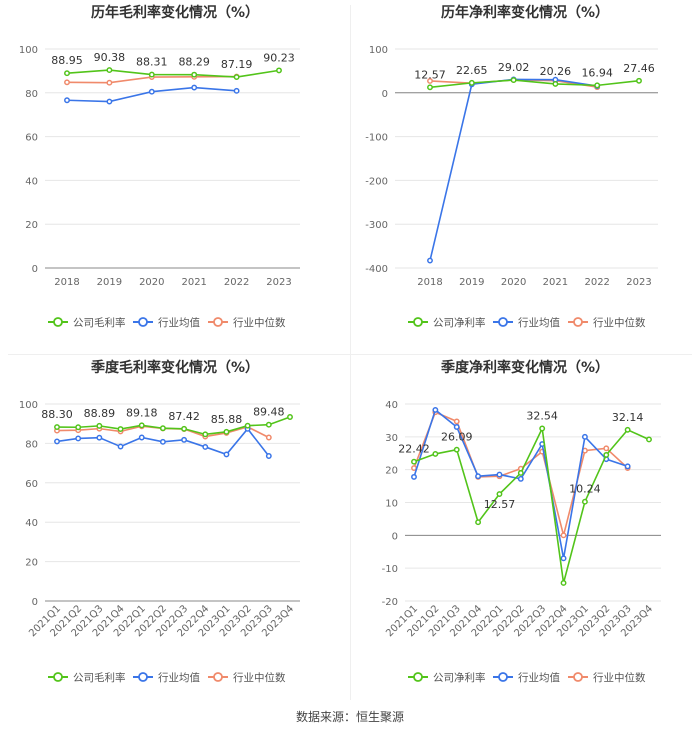  What do you see at coordinates (525, 12) in the screenshot?
I see `chart-title: 历年净利率变化情况（%）` at bounding box center [525, 12].